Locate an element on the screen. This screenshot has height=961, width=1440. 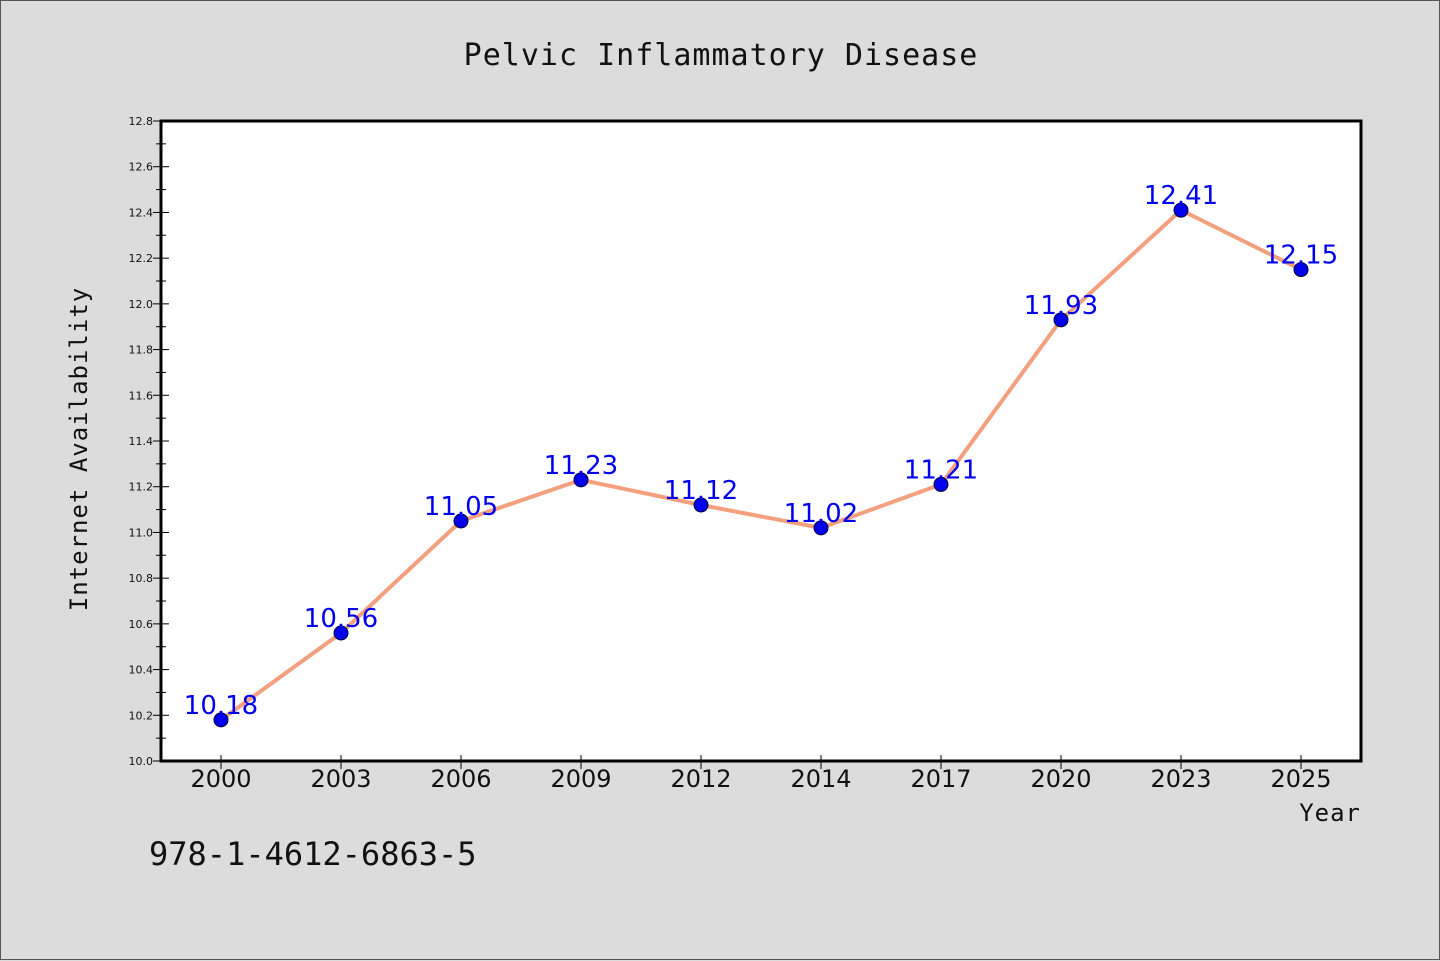
chart-title: Pelvic Inflammatory Disease is located at coordinates (721, 55).